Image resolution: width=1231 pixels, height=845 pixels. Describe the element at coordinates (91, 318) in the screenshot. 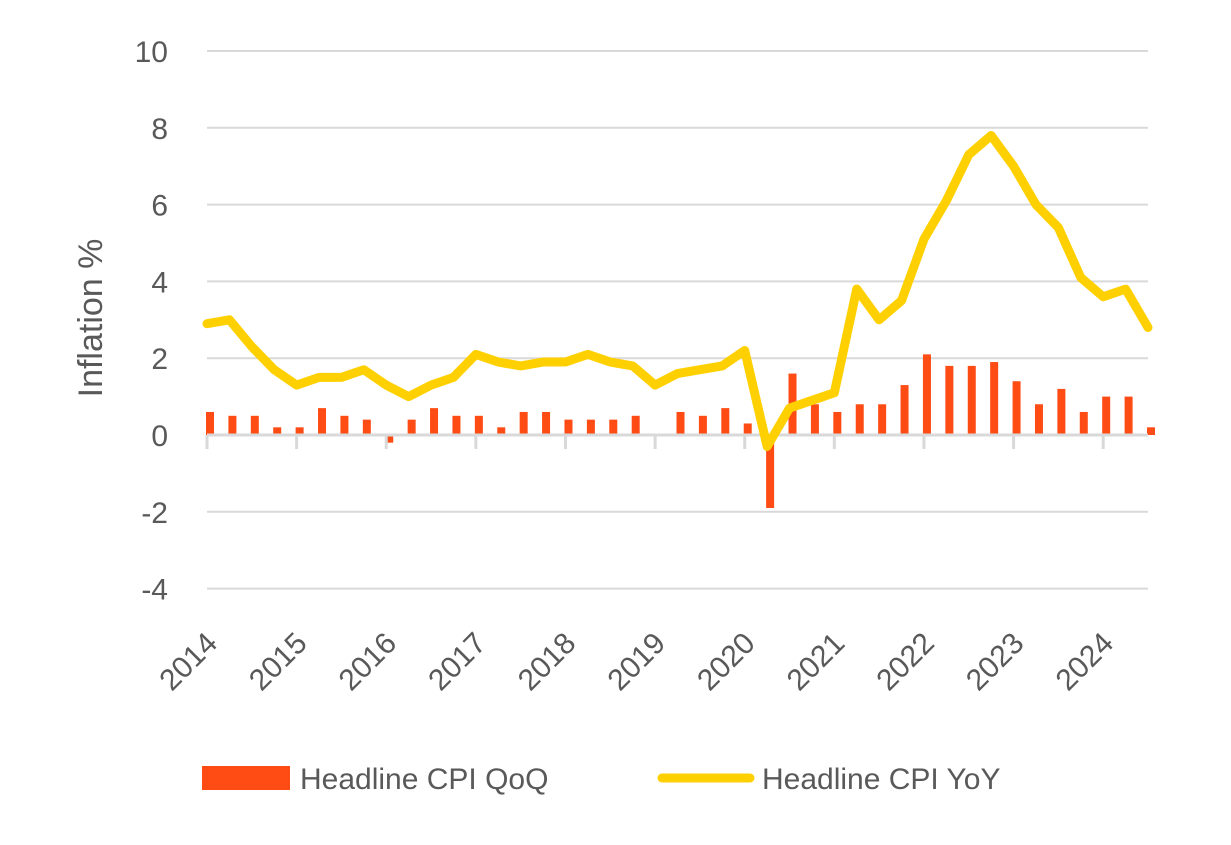

I see `y-axis-title: Inflation %` at that location.